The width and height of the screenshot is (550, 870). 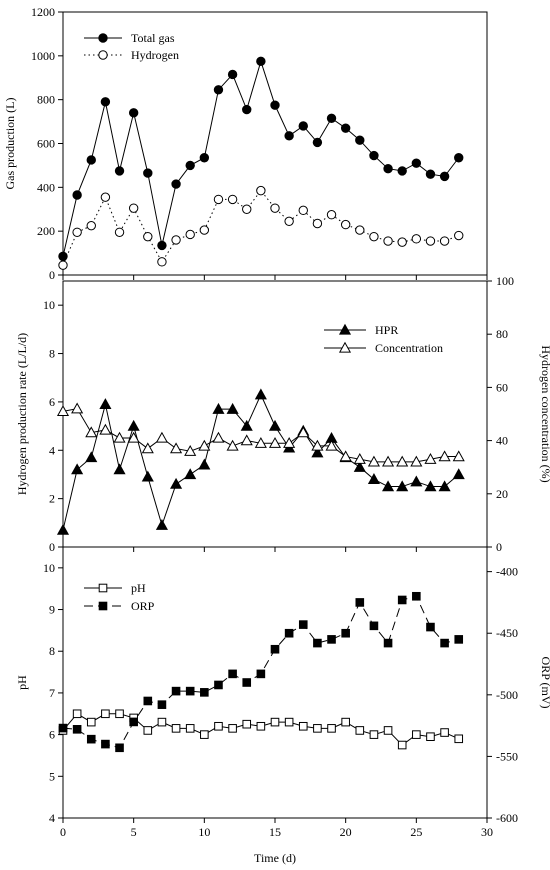 I want to click on y-left-axis-title: pH, so click(x=22, y=682).